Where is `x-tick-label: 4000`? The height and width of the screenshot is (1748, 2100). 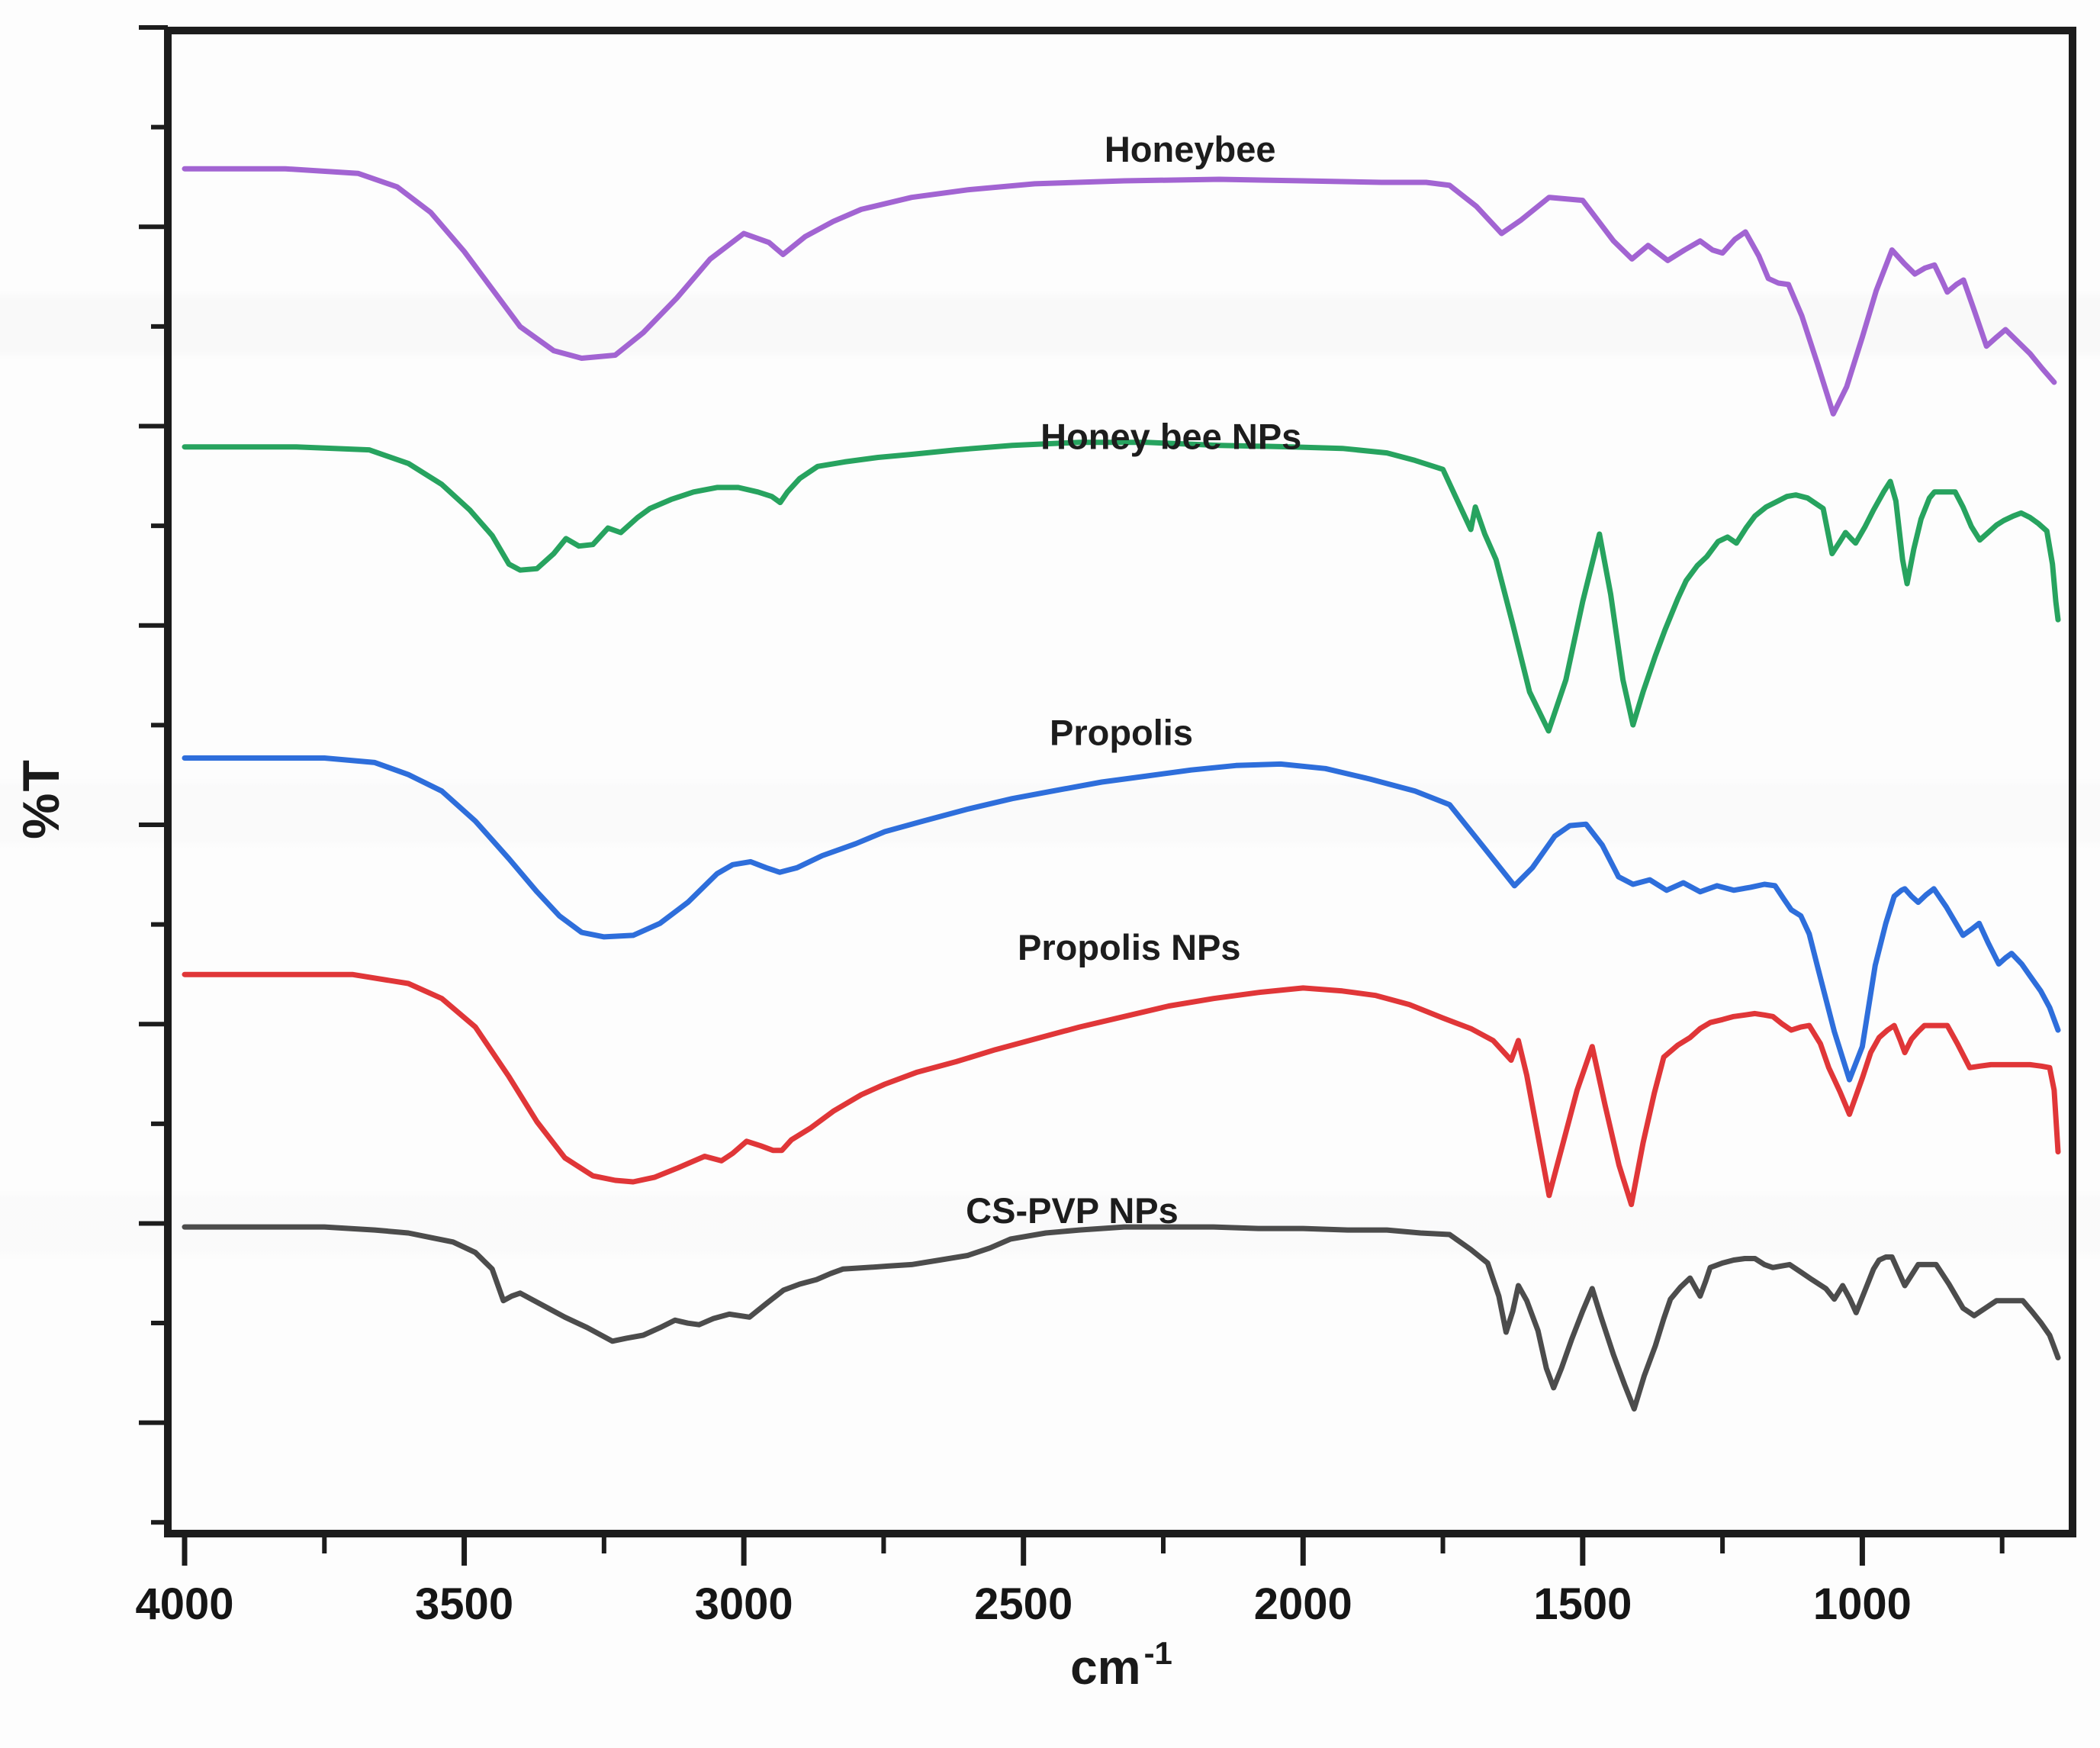
x-tick-label: 4000 is located at coordinates (184, 1604).